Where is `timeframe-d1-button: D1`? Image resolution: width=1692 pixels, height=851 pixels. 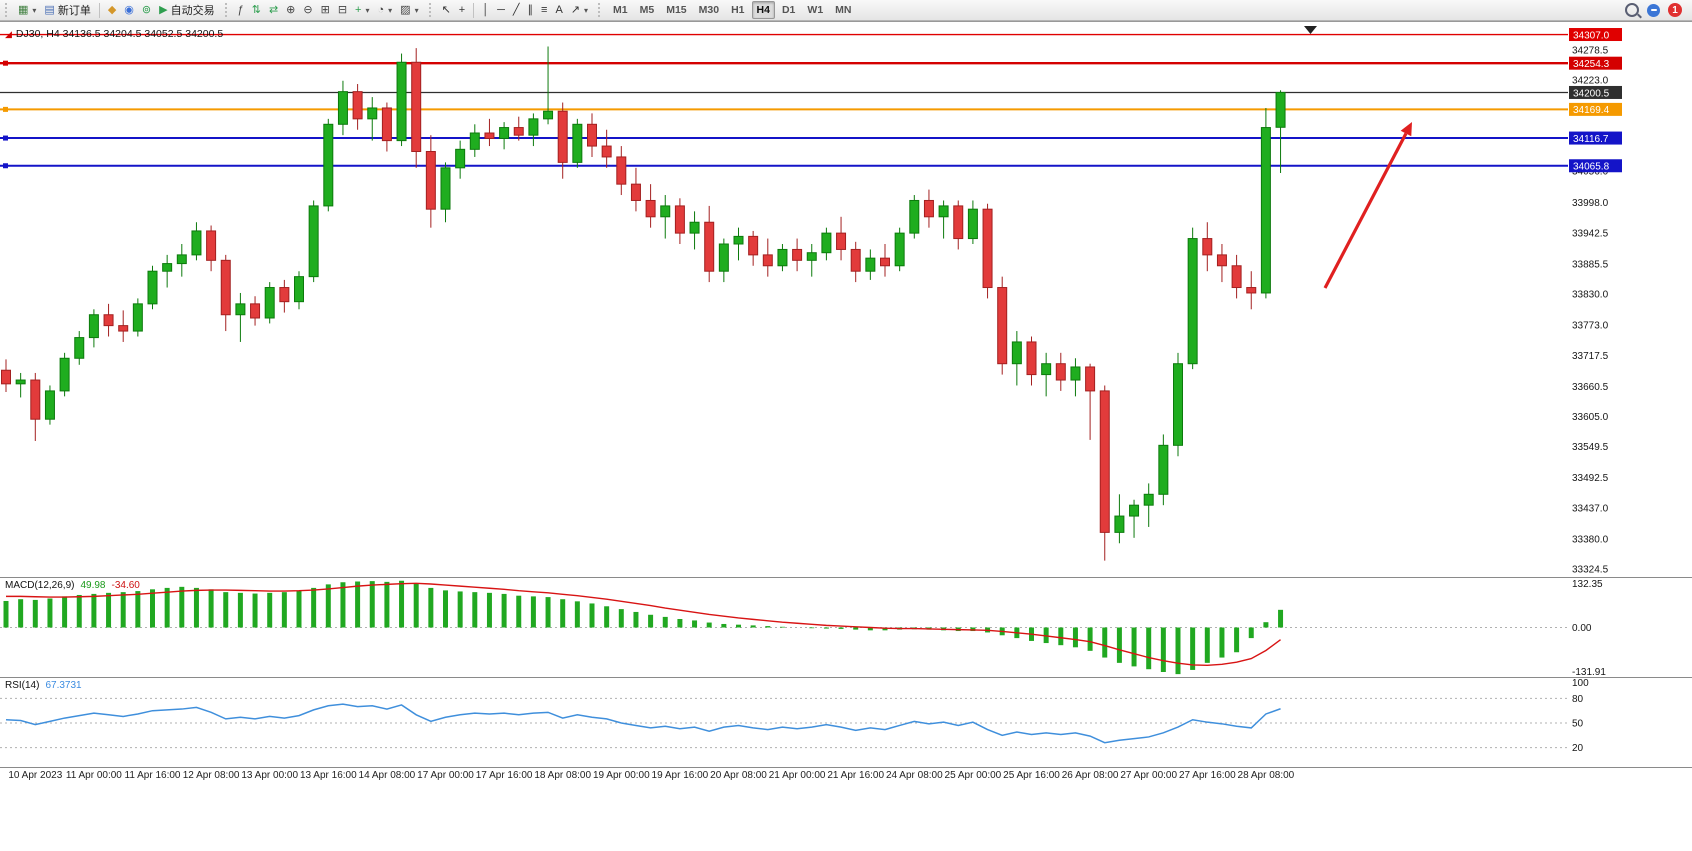
timeframe-d1-button: D1 is located at coordinates (788, 10).